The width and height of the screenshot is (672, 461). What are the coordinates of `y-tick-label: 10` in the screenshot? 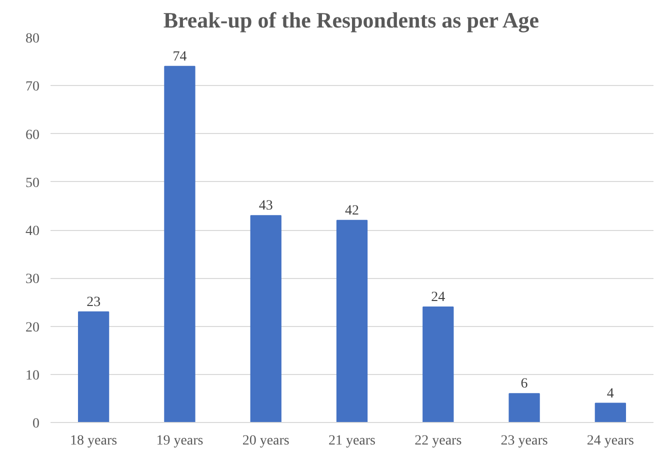 It's located at (33, 376).